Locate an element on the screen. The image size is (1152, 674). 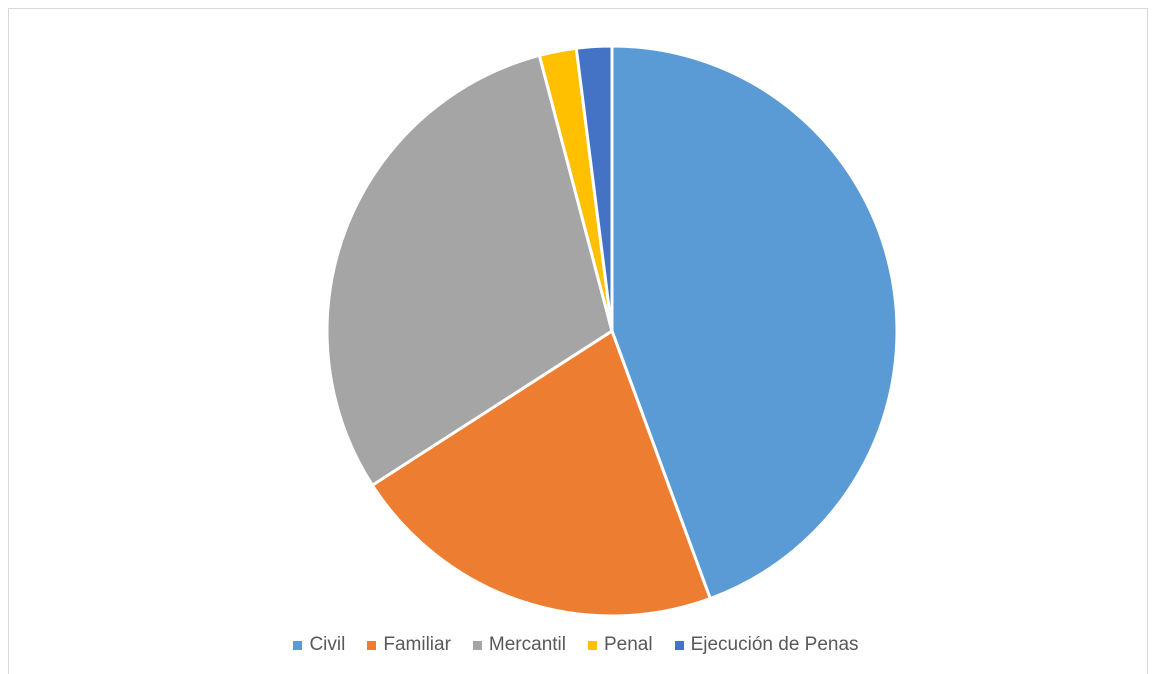
legend-label: Ejecución de Penas is located at coordinates (774, 644).